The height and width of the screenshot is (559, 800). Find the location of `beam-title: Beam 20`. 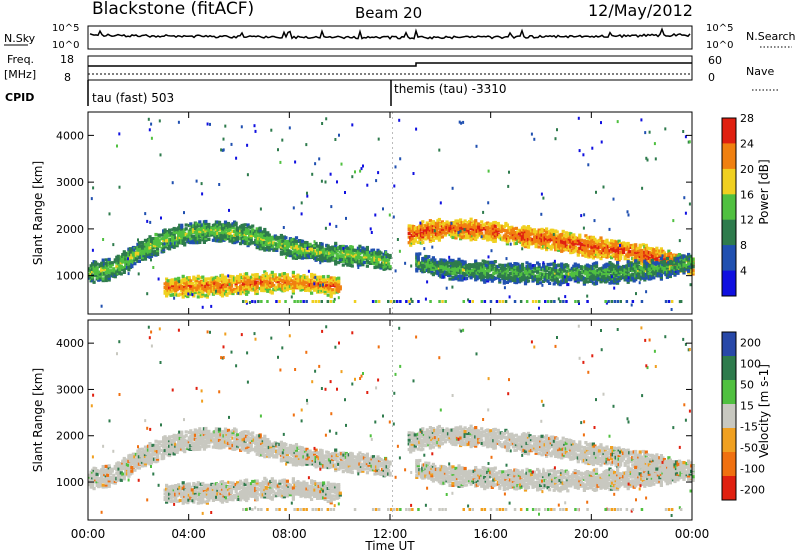

beam-title: Beam 20 is located at coordinates (388, 13).